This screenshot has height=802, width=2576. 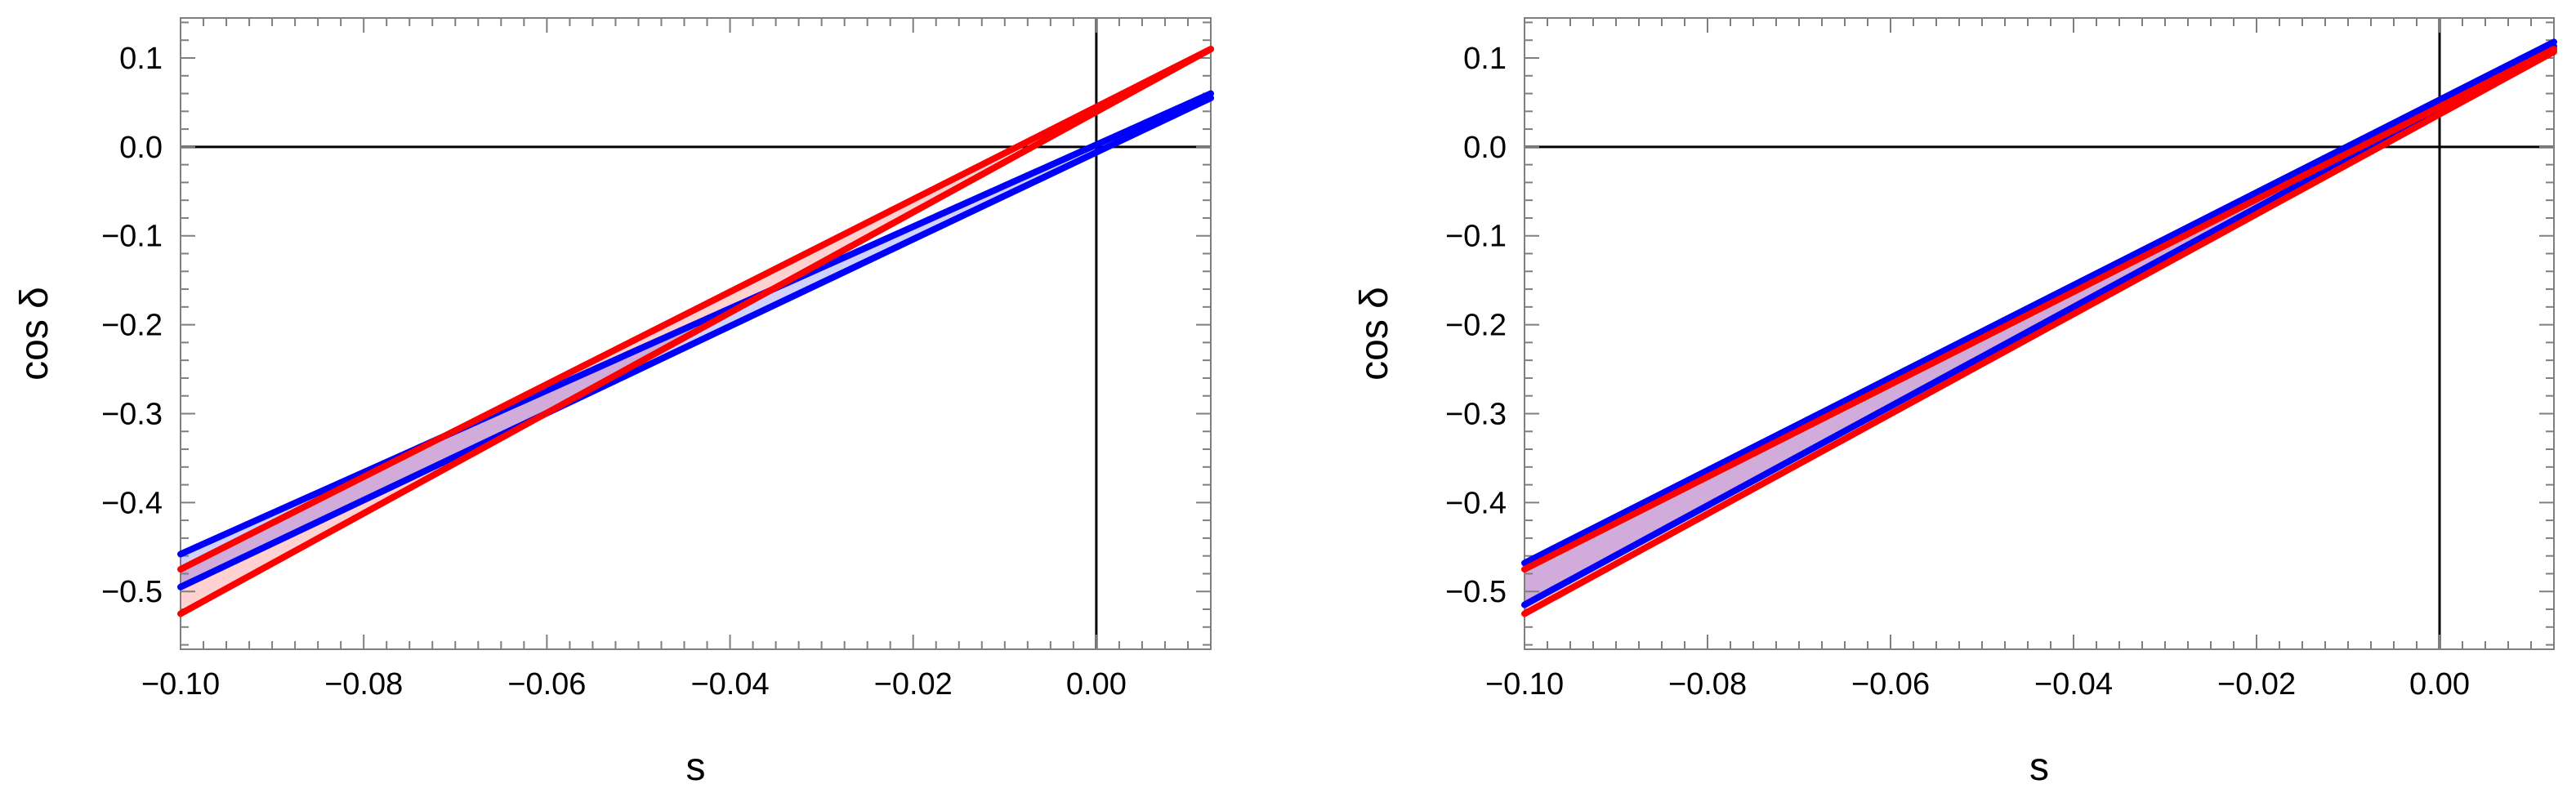 What do you see at coordinates (696, 767) in the screenshot?
I see `chart0-x-axis-label: s` at bounding box center [696, 767].